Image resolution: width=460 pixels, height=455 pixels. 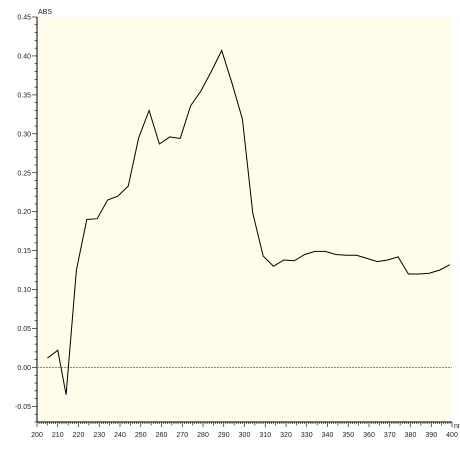 What do you see at coordinates (23, 407) in the screenshot?
I see `y-tick-label: -0.05` at bounding box center [23, 407].